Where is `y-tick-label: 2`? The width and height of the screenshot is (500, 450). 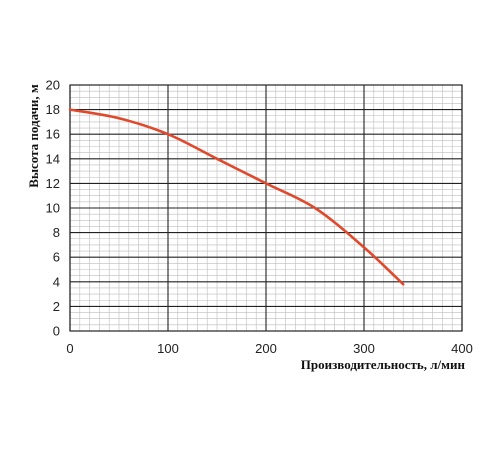 y-tick-label: 2 is located at coordinates (56, 306).